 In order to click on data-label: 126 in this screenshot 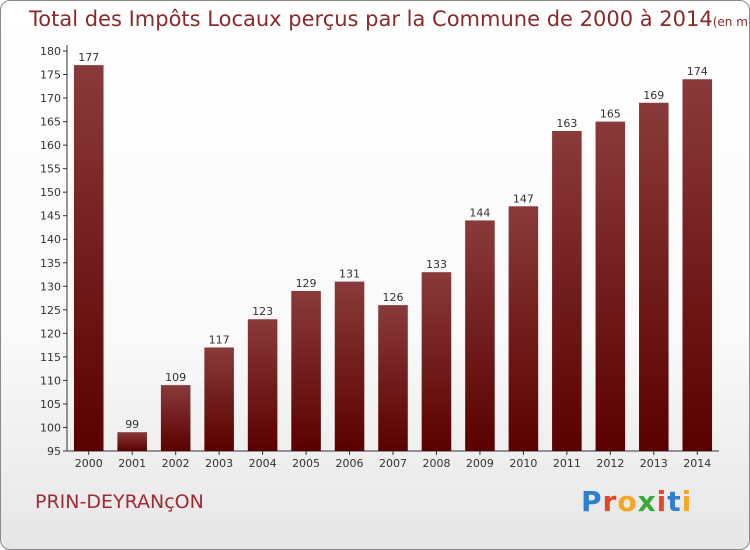, I will do `click(393, 297)`.